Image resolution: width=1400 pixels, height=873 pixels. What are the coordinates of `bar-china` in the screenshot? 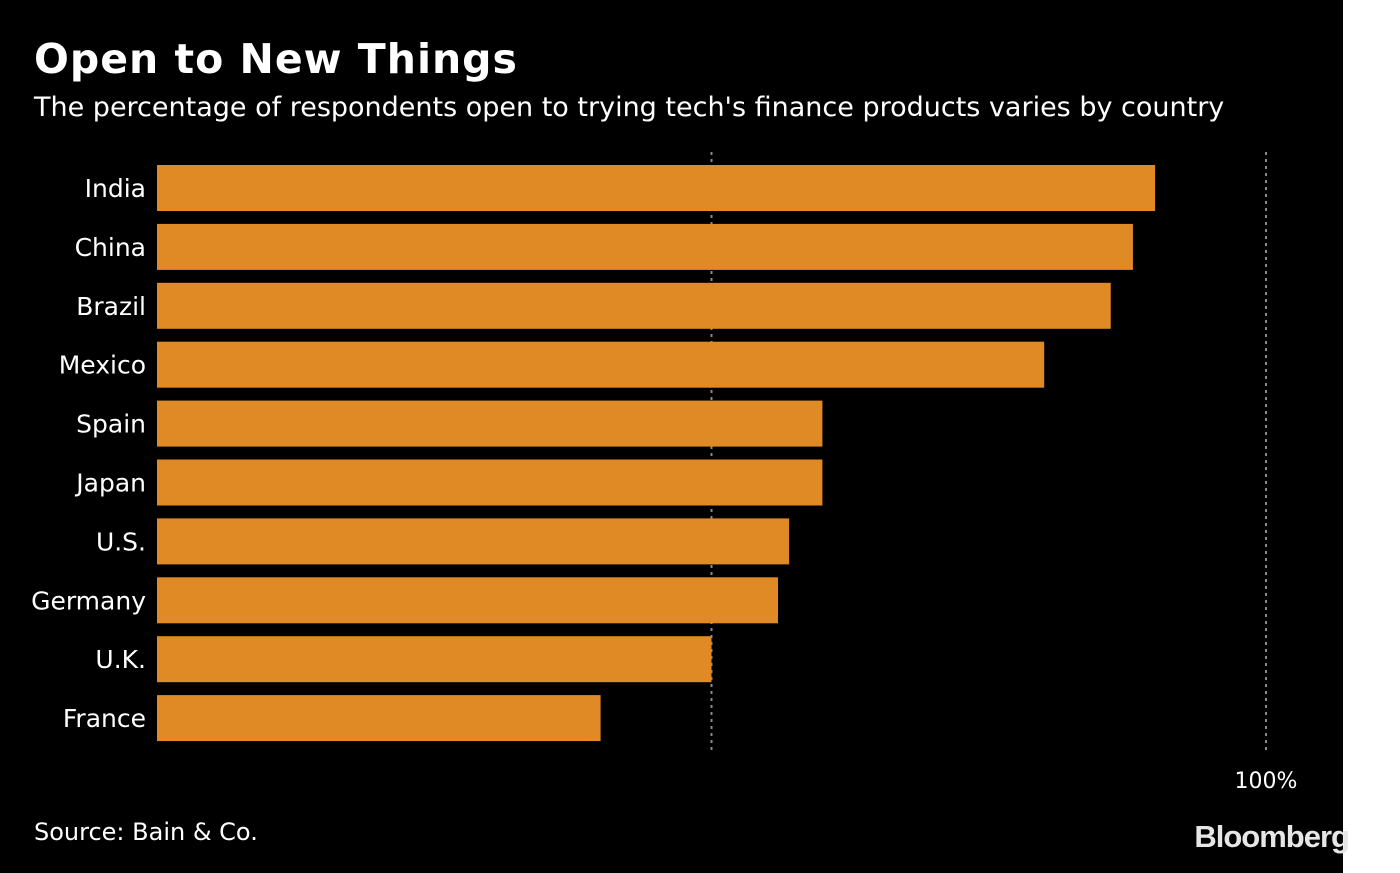 It's located at (645, 246).